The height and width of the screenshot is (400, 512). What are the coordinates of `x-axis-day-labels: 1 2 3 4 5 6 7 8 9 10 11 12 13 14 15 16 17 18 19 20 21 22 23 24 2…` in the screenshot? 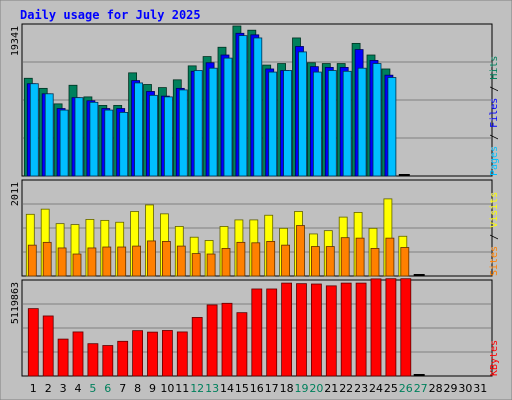 It's located at (258, 388).